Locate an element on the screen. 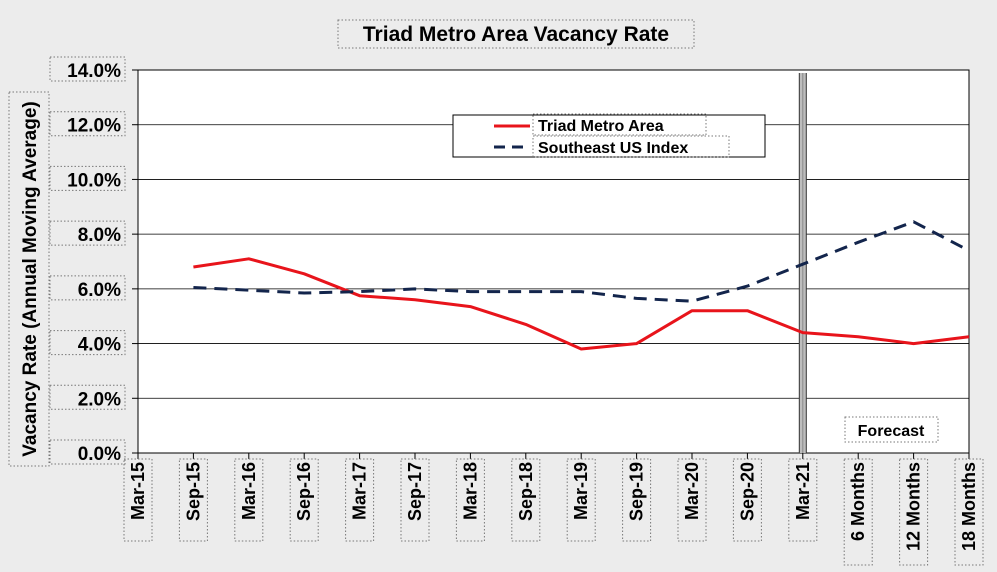 The height and width of the screenshot is (572, 997). x-tick-label: Mar-20 is located at coordinates (692, 491).